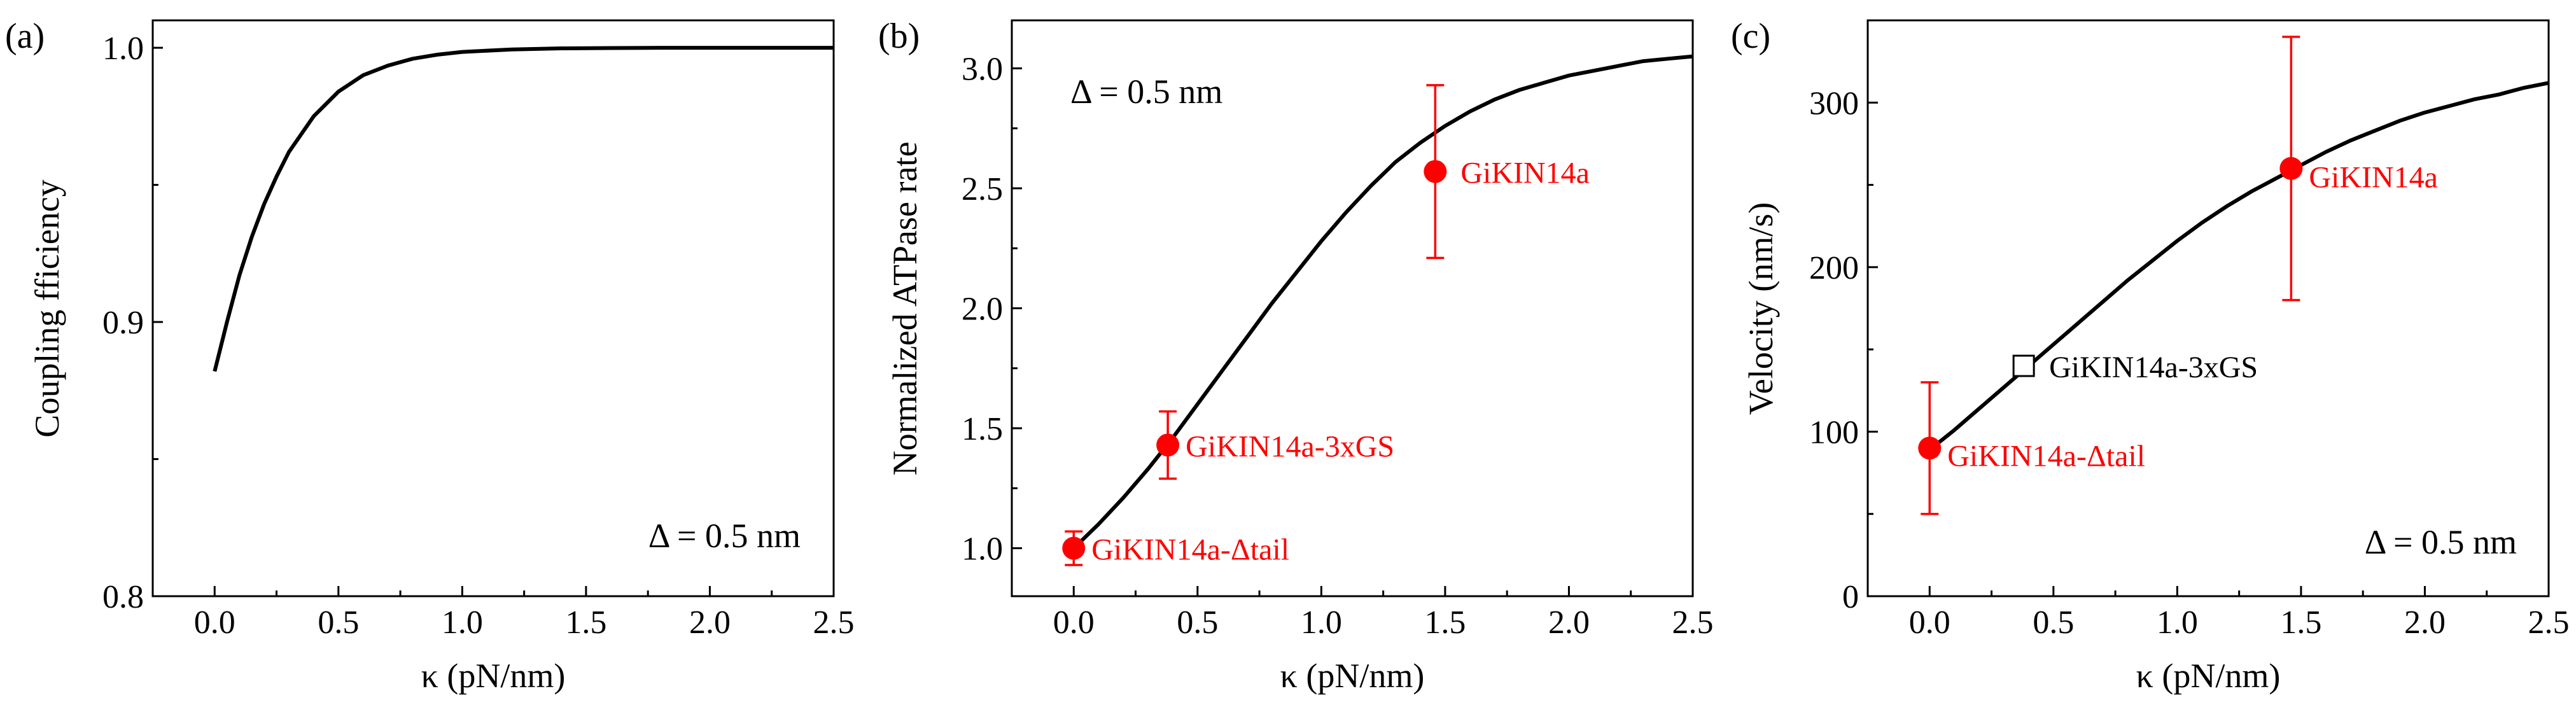 This screenshot has width=2576, height=712. What do you see at coordinates (25, 36) in the screenshot?
I see `panel-a-label: (a)` at bounding box center [25, 36].